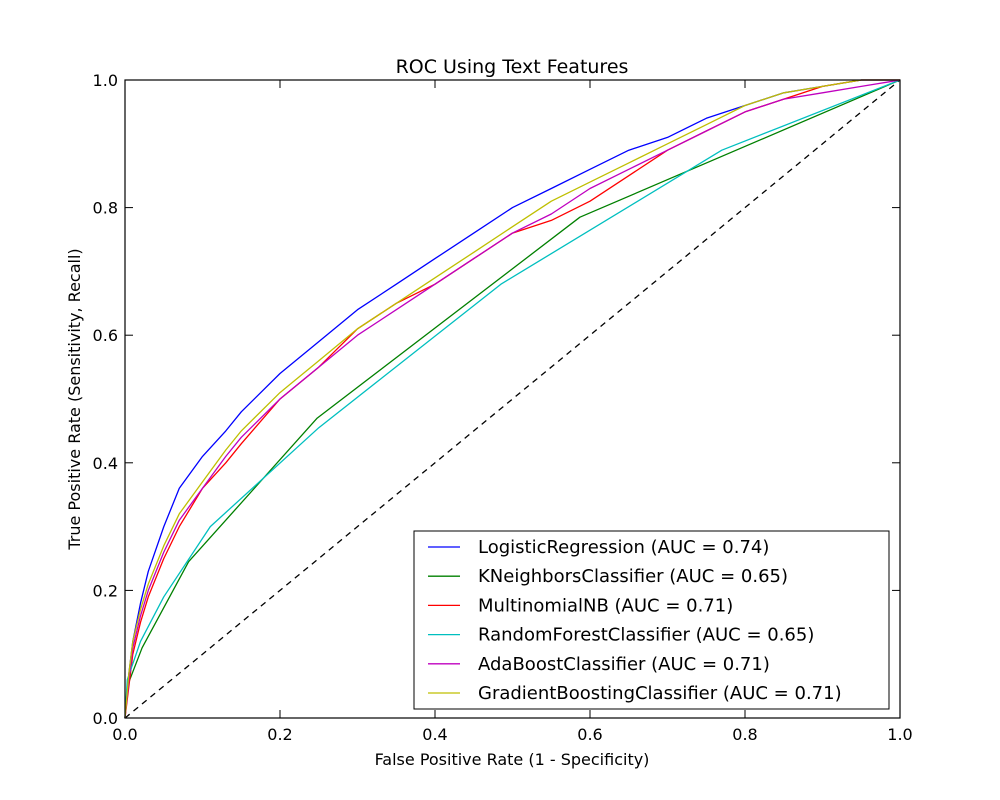 Image resolution: width=1000 pixels, height=800 pixels. Describe the element at coordinates (105, 463) in the screenshot. I see `y-tick-label: 0.4` at that location.